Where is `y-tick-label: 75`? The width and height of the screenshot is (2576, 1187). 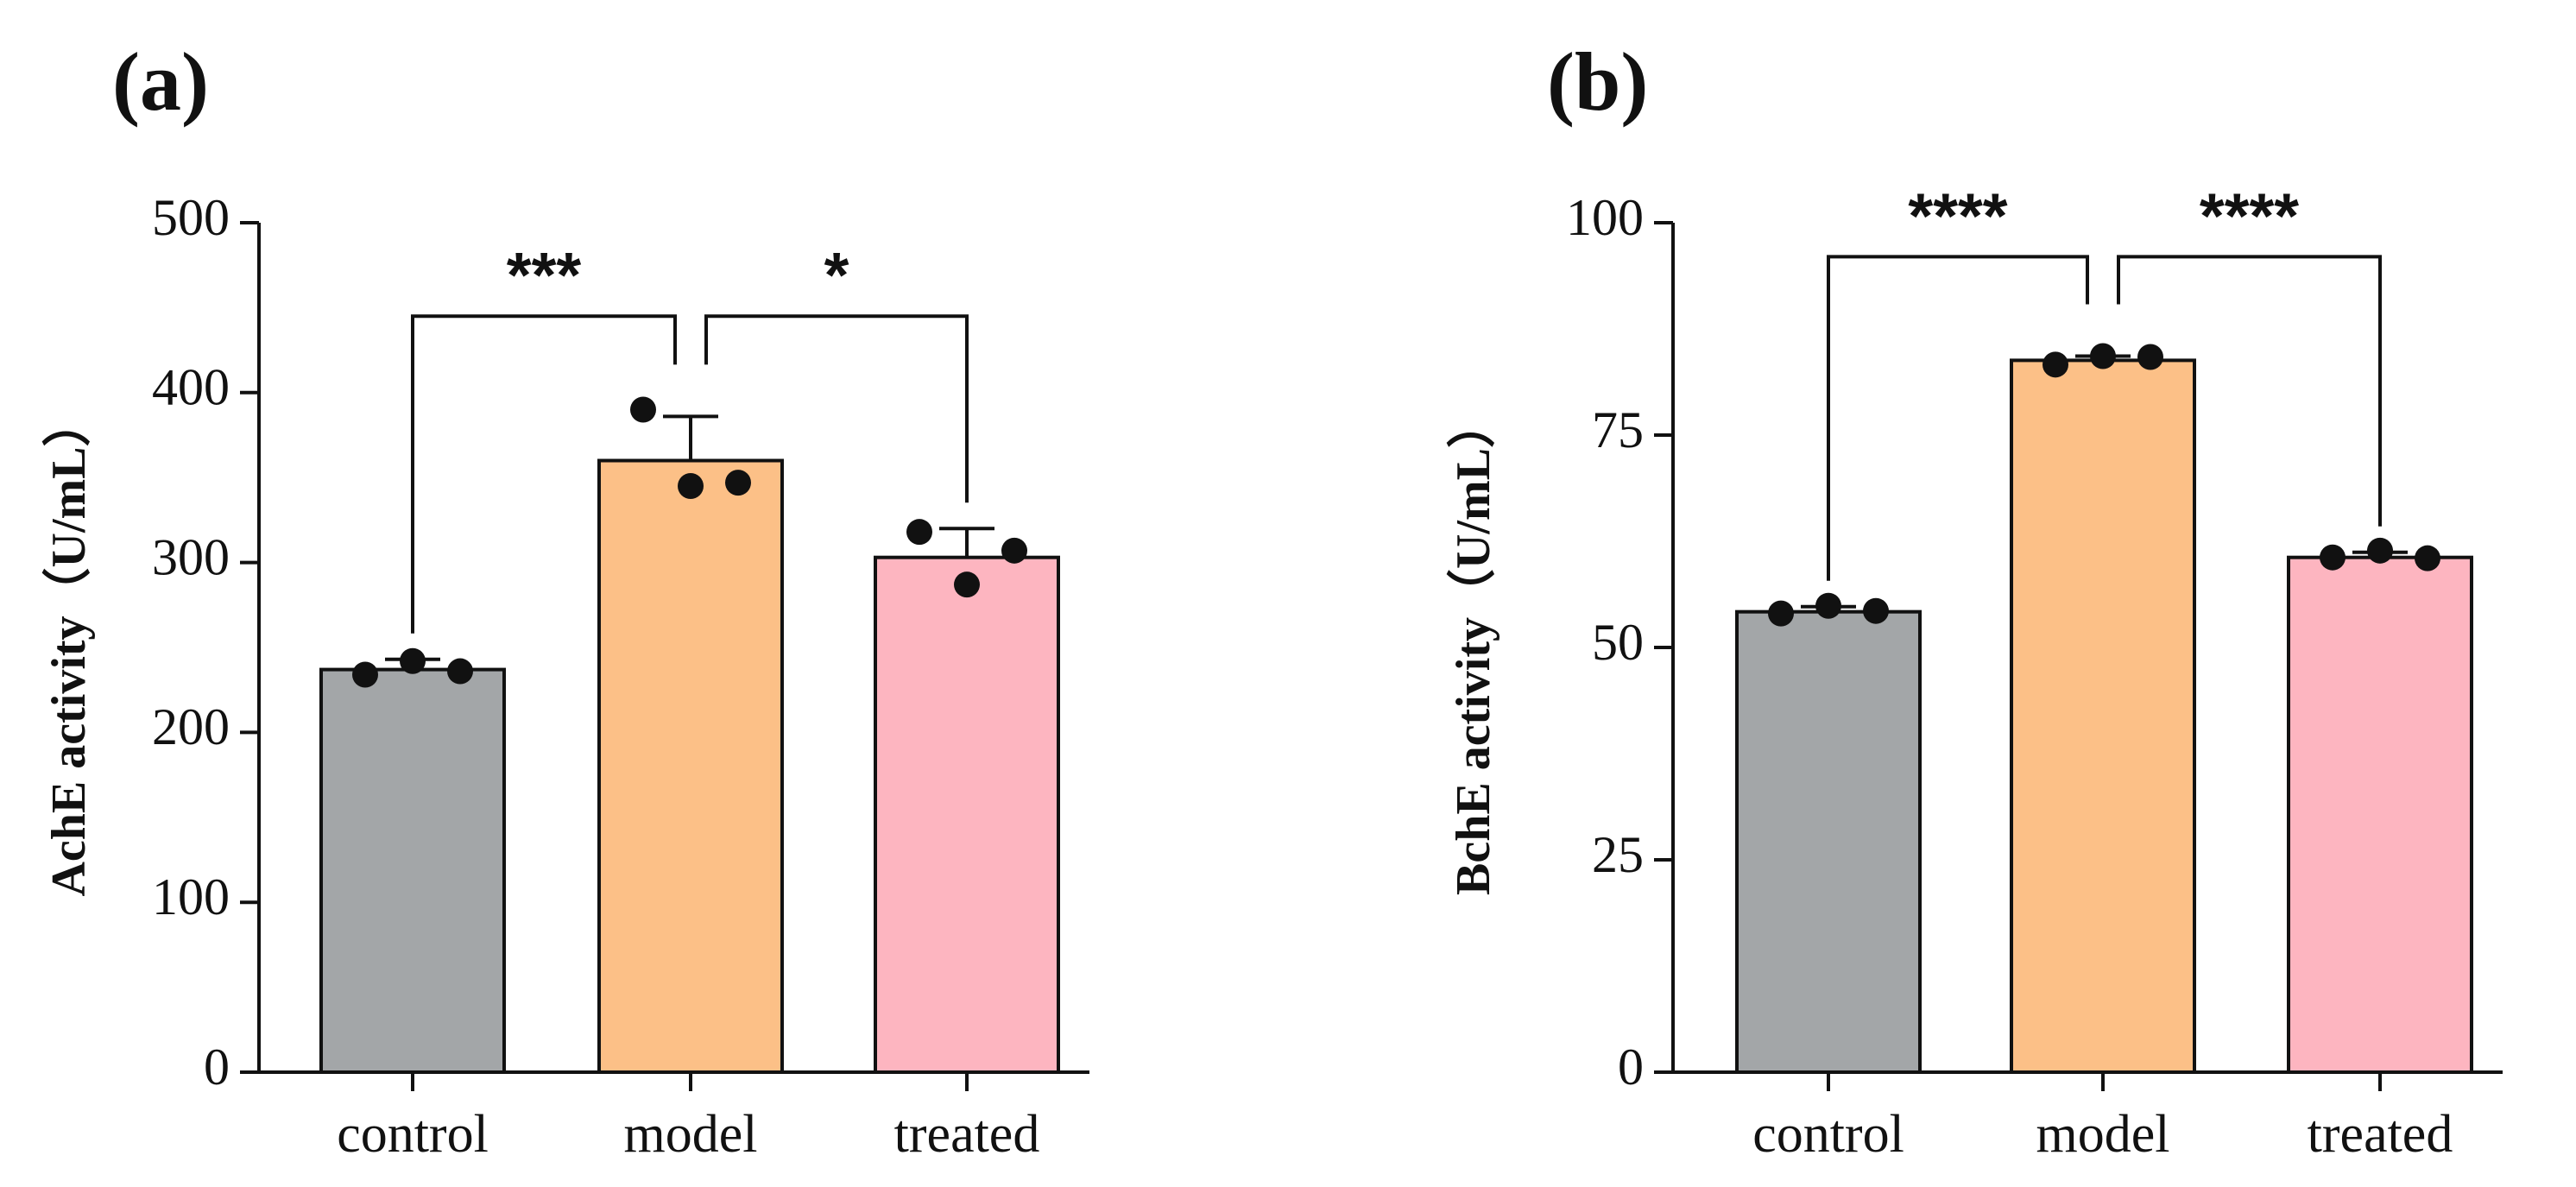
y-tick-label: 75 is located at coordinates (1618, 429).